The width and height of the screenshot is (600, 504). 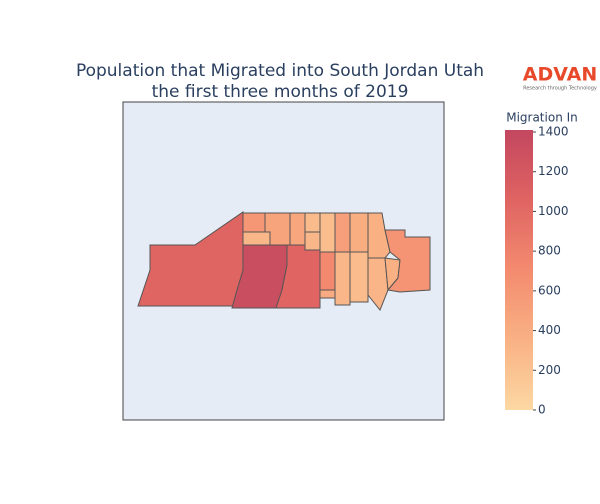 What do you see at coordinates (519, 270) in the screenshot?
I see `colorbar` at bounding box center [519, 270].